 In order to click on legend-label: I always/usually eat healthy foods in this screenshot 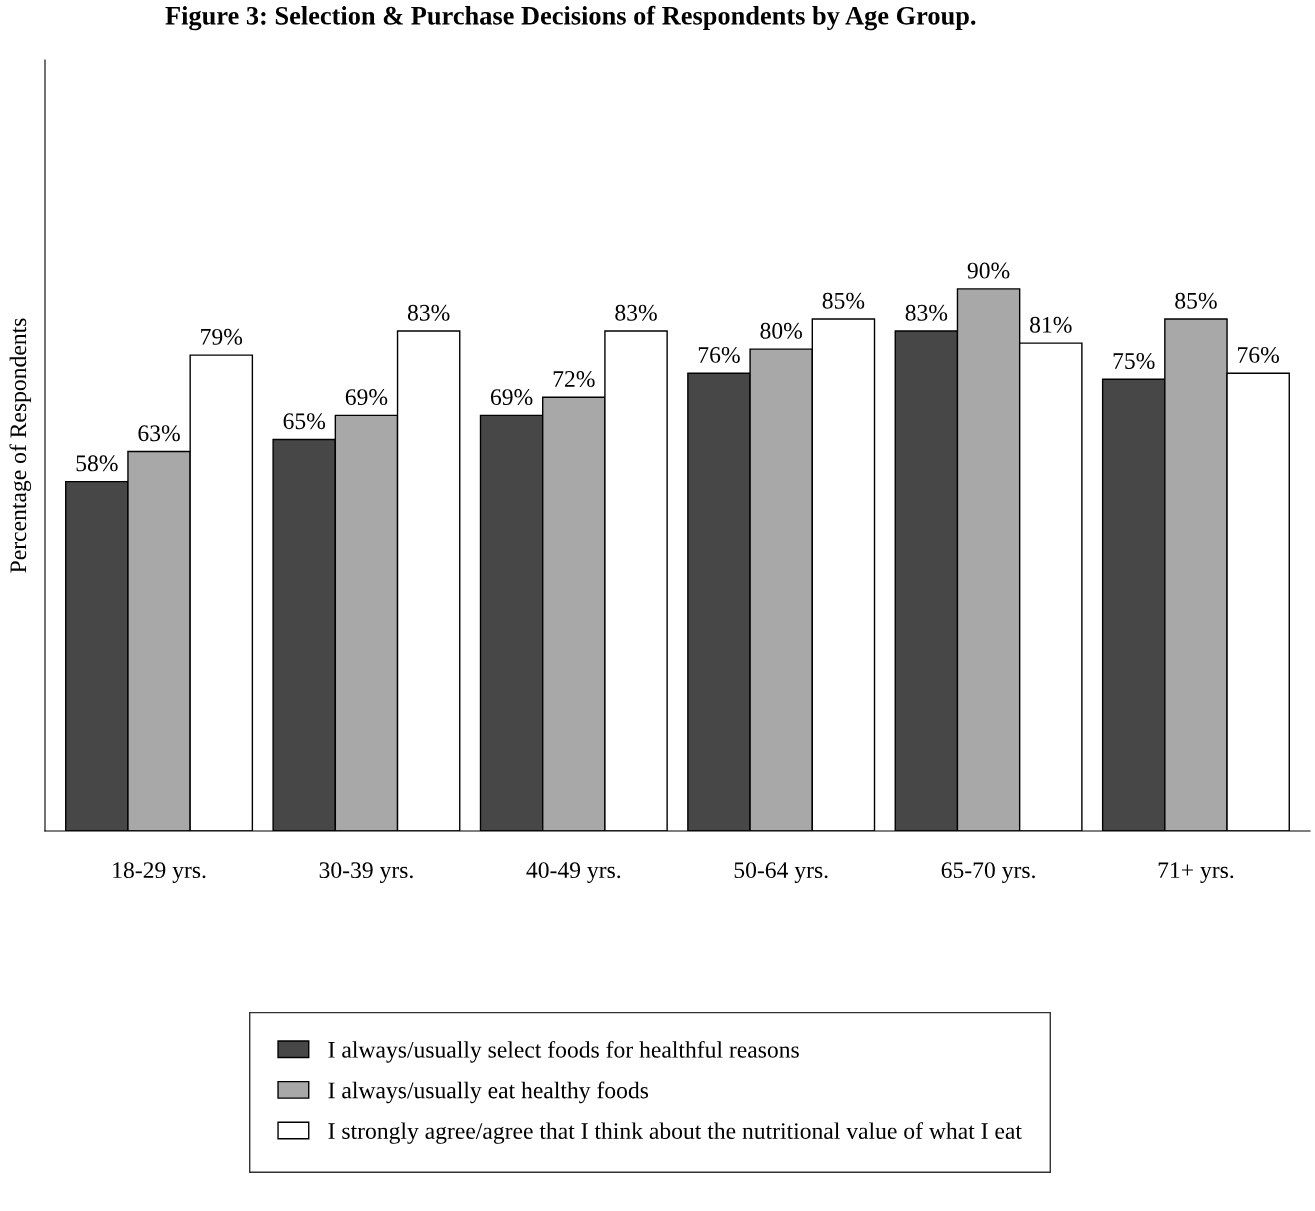, I will do `click(488, 1092)`.